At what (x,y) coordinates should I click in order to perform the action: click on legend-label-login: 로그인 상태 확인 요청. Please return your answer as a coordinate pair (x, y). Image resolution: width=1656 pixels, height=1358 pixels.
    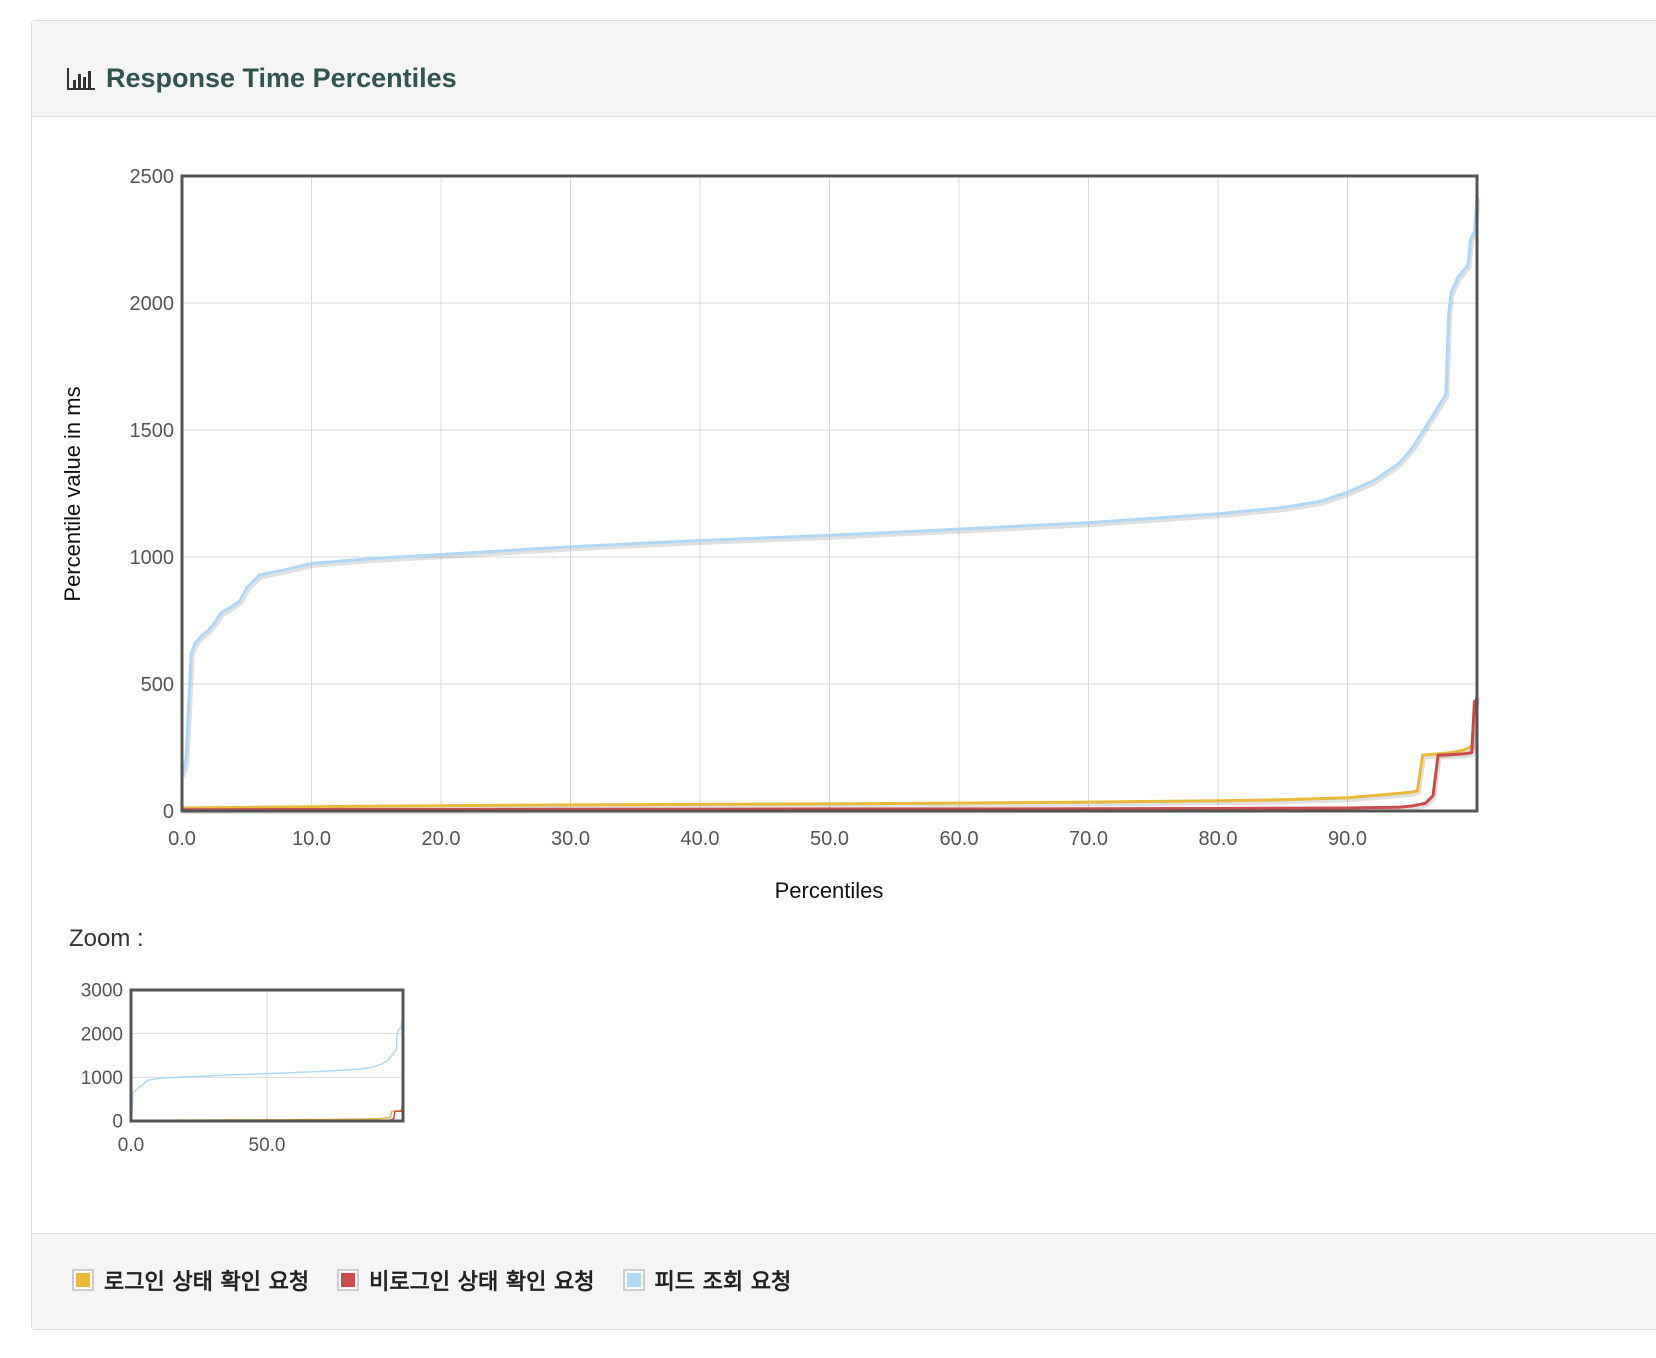
    Looking at the image, I should click on (207, 1282).